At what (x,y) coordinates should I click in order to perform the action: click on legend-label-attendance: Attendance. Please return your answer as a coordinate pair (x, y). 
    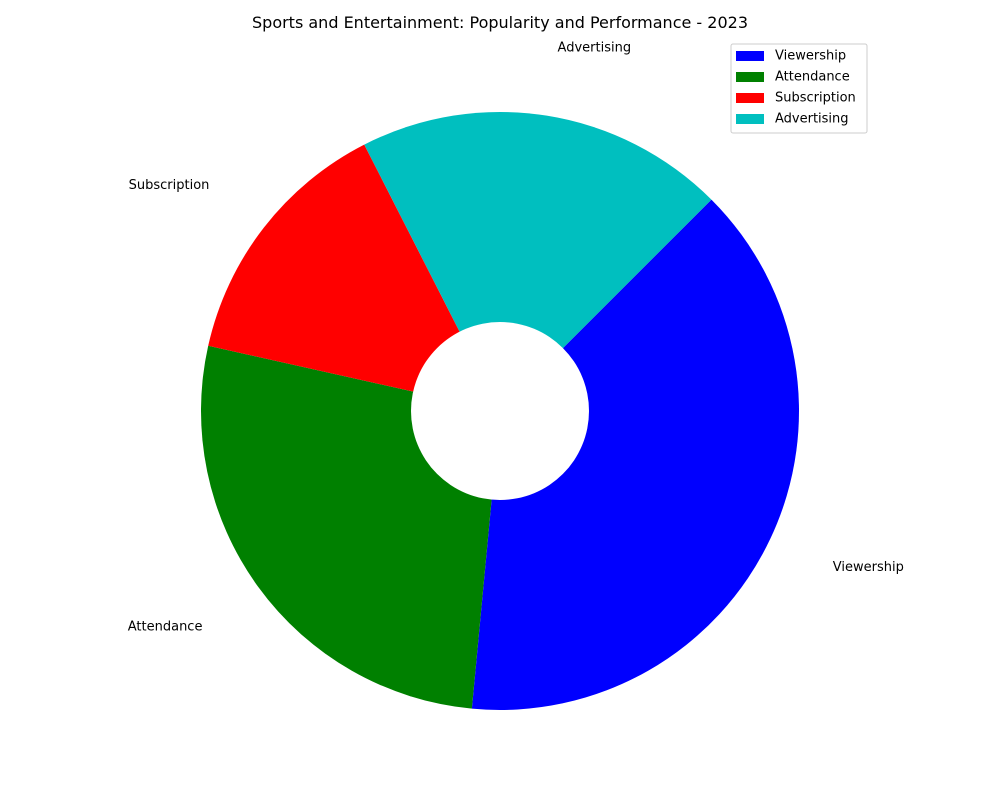
    Looking at the image, I should click on (812, 77).